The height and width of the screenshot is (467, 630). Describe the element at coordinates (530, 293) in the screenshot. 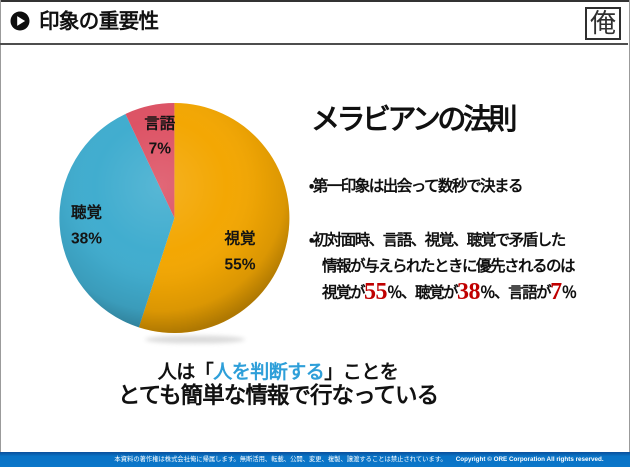

I see `line3-seg3: 言語が` at that location.